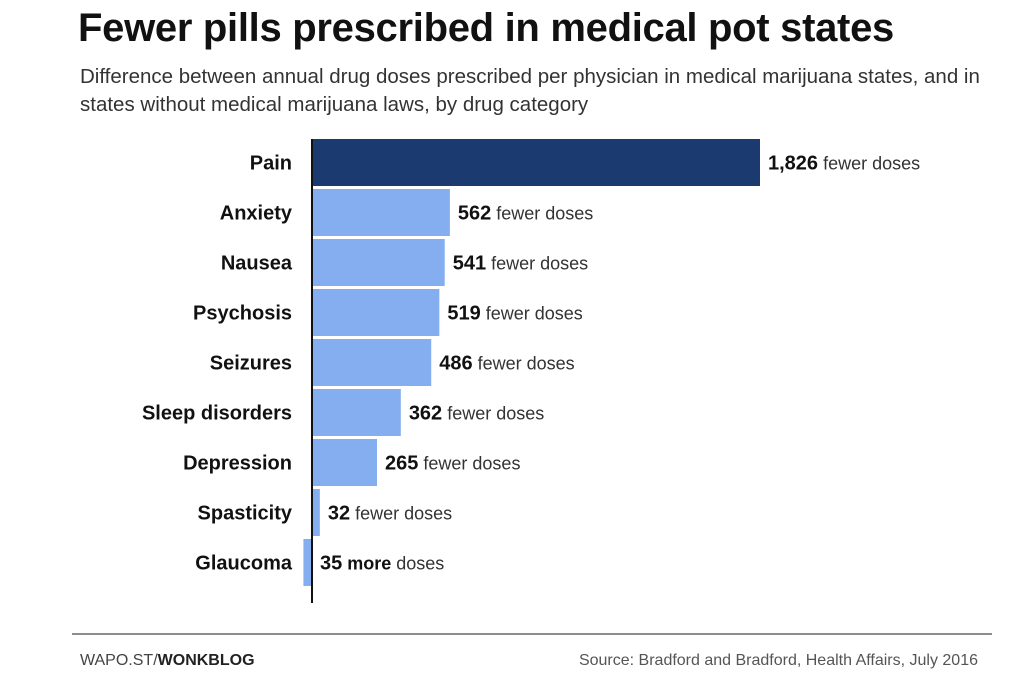 The height and width of the screenshot is (682, 1024). What do you see at coordinates (316, 512) in the screenshot?
I see `bar-spasticity` at bounding box center [316, 512].